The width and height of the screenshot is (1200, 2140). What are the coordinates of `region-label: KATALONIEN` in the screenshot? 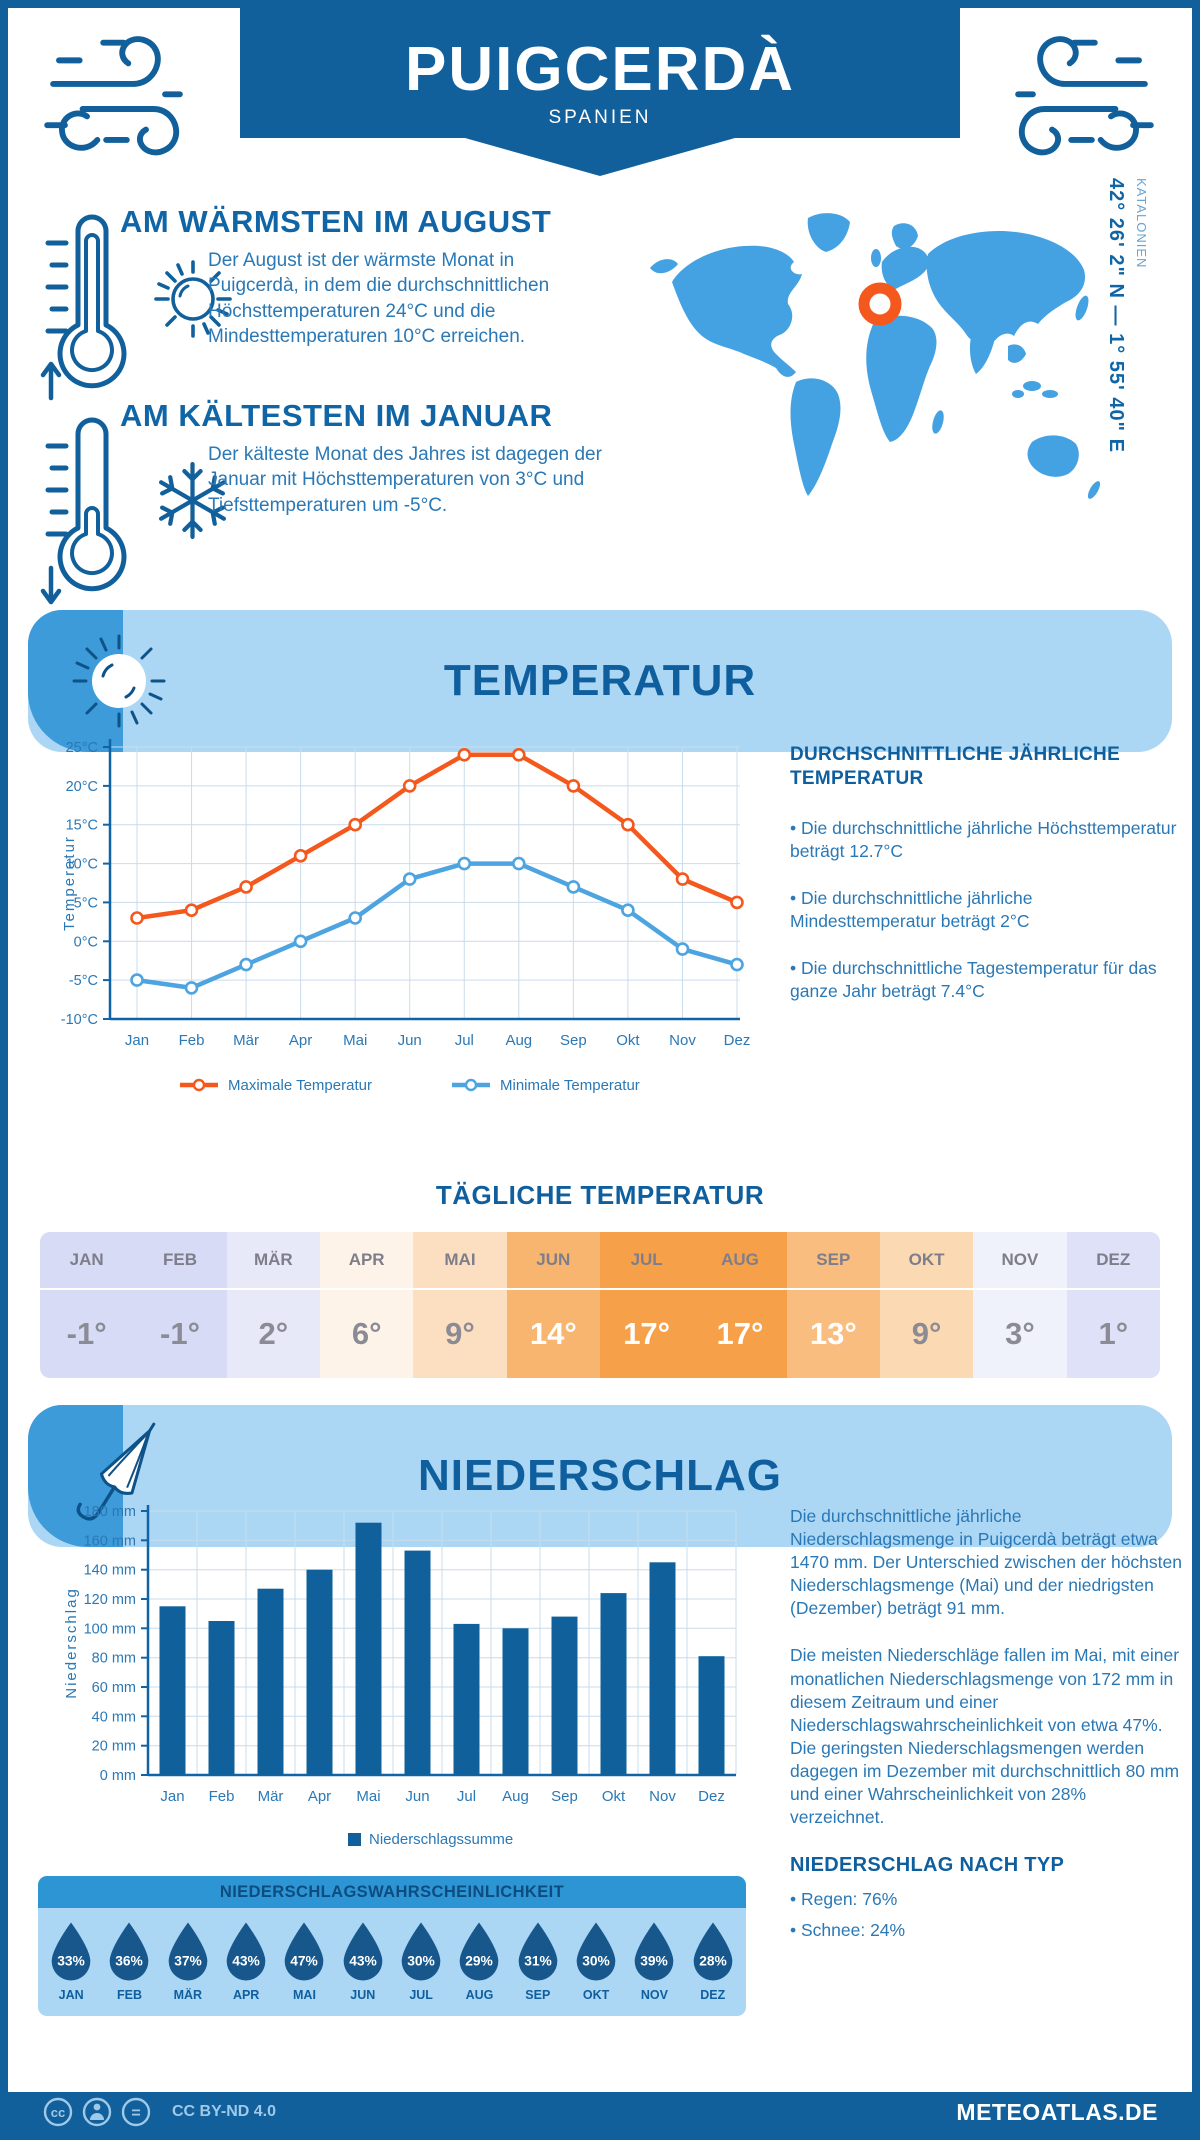 It's located at (1141, 223).